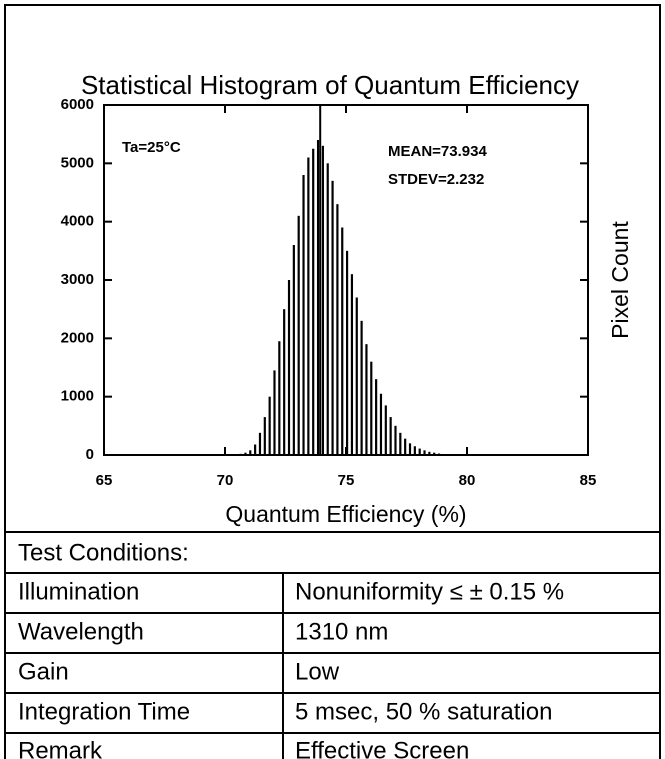 The width and height of the screenshot is (665, 759). I want to click on x-axis-label: Quantum Efficiency (%), so click(345, 514).